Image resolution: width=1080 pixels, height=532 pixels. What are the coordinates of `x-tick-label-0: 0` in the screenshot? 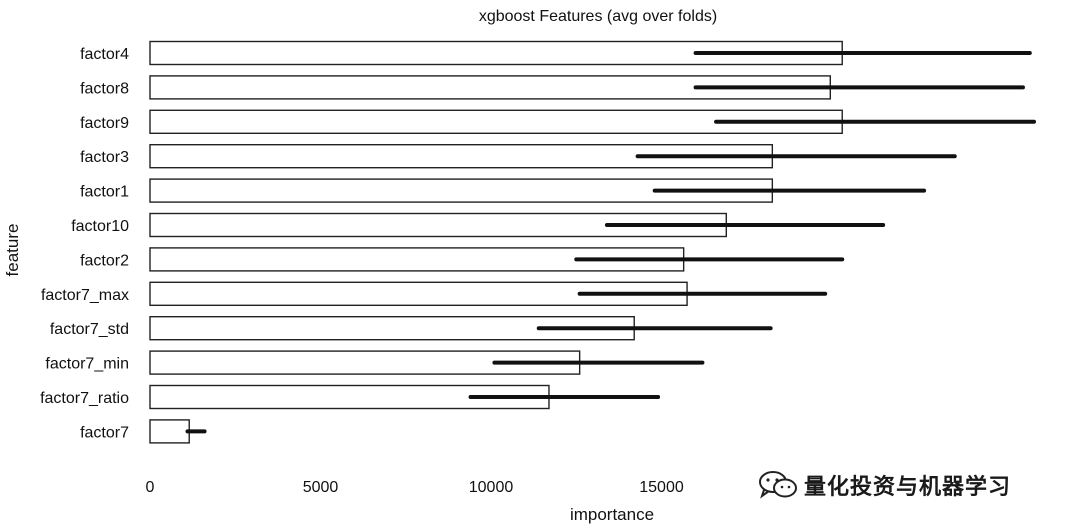 It's located at (150, 487).